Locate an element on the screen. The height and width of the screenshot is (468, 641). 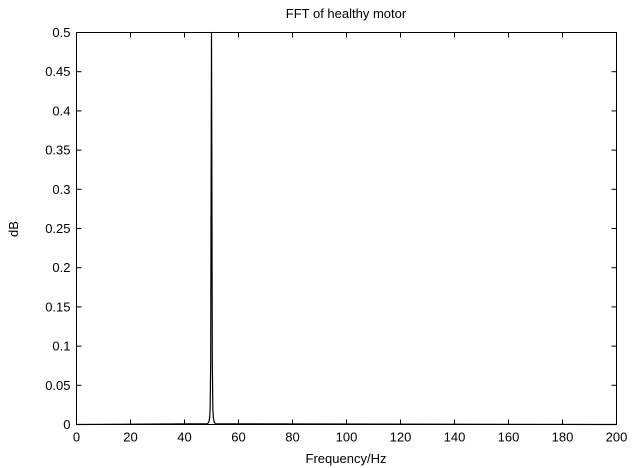
x-tick-label: 180 is located at coordinates (563, 437).